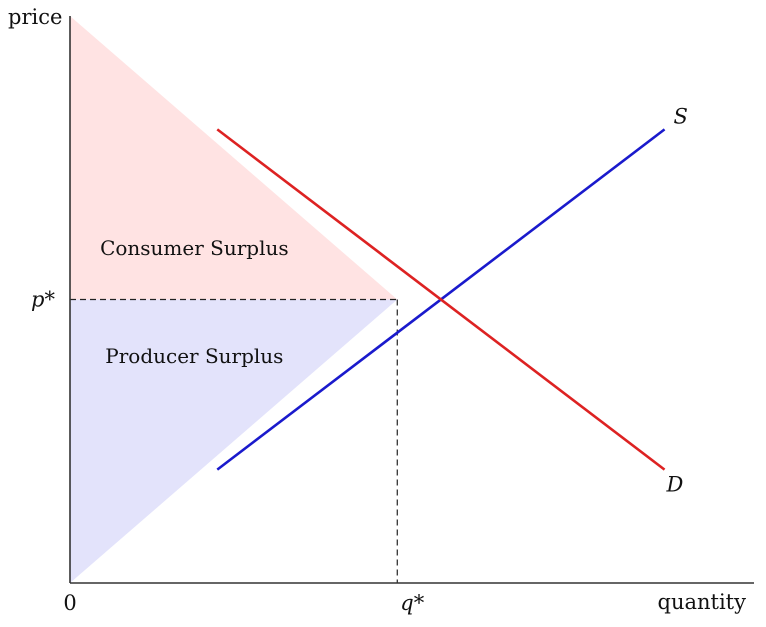 The image size is (766, 627). Describe the element at coordinates (35, 17) in the screenshot. I see `y-axis-label: price` at that location.